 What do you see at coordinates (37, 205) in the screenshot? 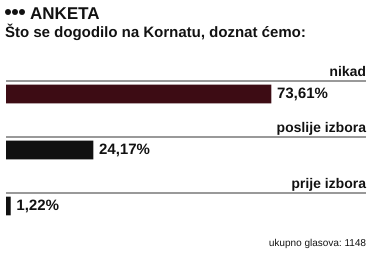
I see `data-label: 1,22%` at bounding box center [37, 205].